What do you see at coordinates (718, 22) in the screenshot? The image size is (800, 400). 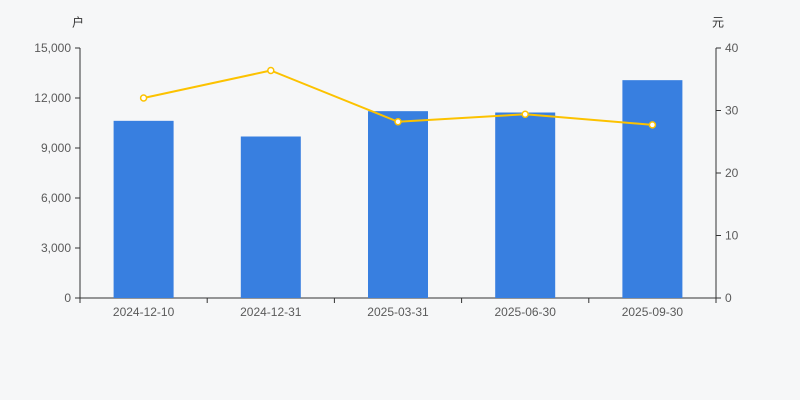 I see `right-axis-title: 元` at bounding box center [718, 22].